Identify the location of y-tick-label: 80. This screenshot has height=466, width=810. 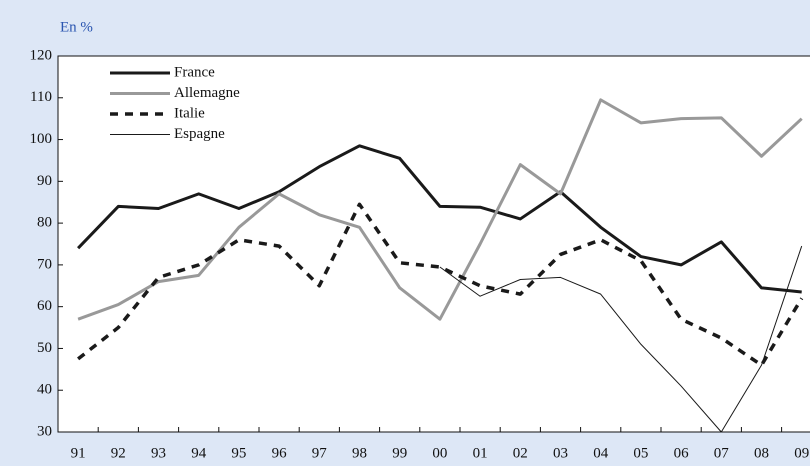
(44, 223).